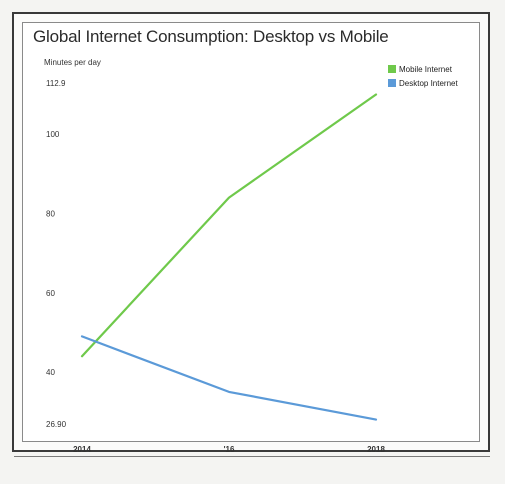 Image resolution: width=505 pixels, height=484 pixels. Describe the element at coordinates (56, 254) in the screenshot. I see `y-axis-ticks: 26.90 40 60 80 100 112.9` at that location.